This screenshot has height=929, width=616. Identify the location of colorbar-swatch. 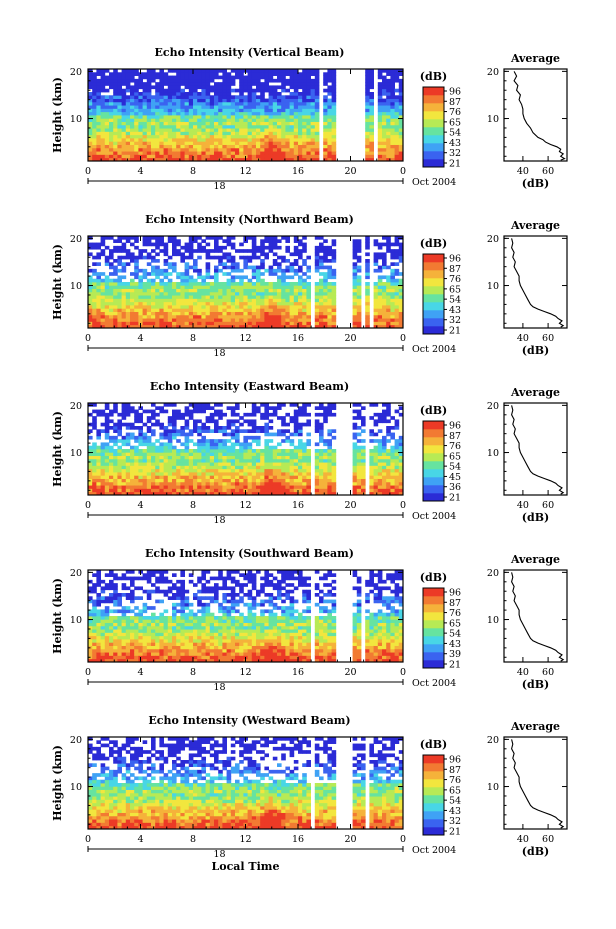
(433, 115).